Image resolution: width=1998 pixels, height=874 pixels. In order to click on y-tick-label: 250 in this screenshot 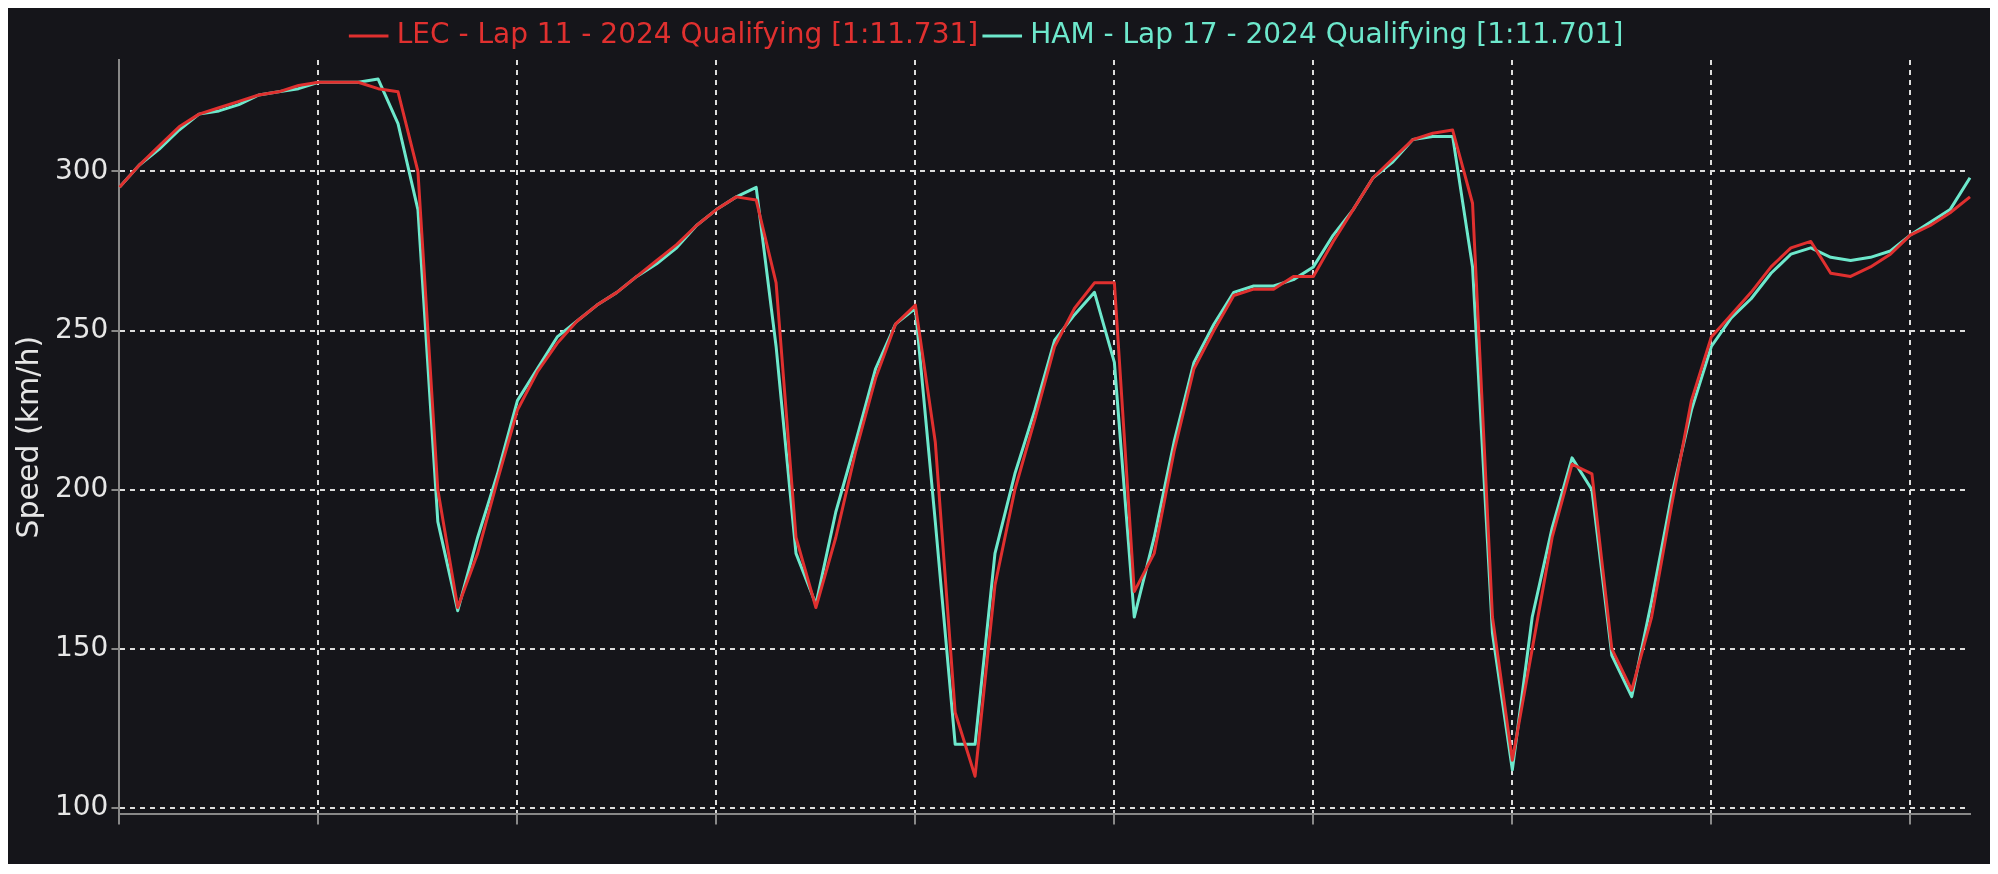, I will do `click(81, 328)`.